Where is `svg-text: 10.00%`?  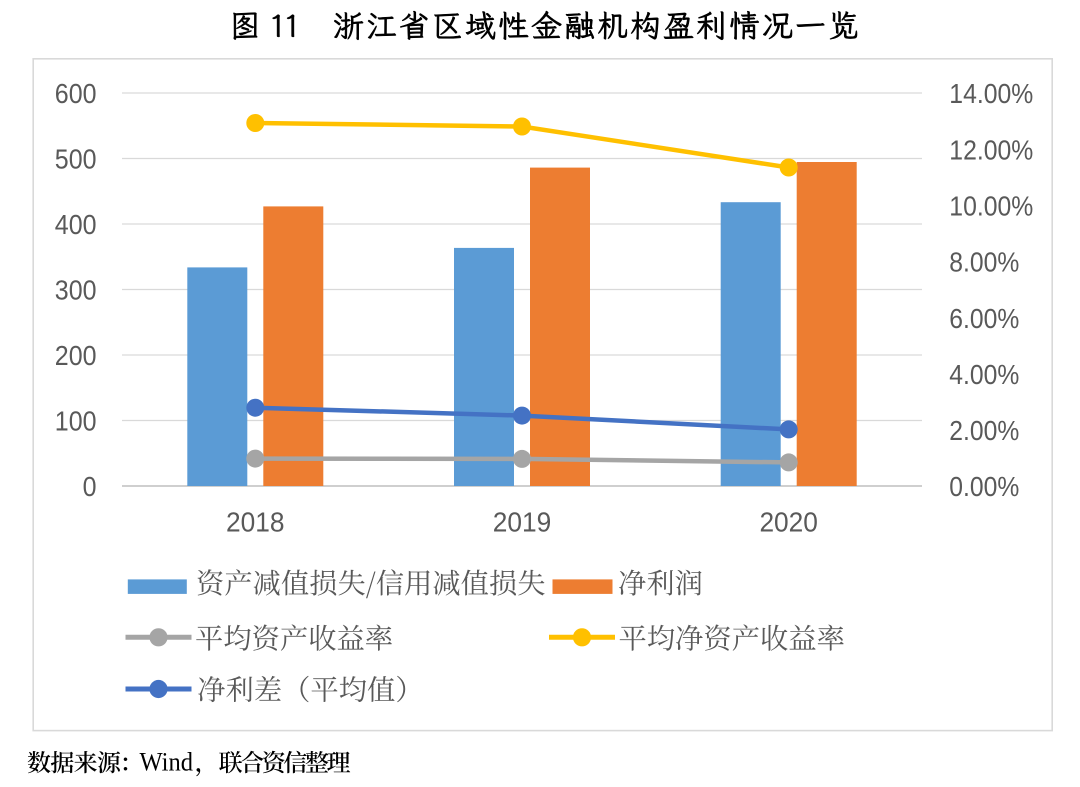
svg-text: 10.00% is located at coordinates (991, 206).